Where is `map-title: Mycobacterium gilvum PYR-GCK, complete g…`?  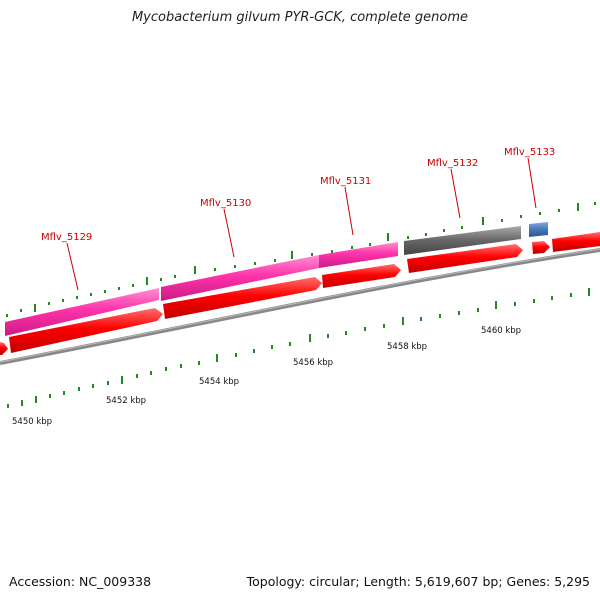
map-title: Mycobacterium gilvum PYR-GCK, complete g… is located at coordinates (300, 17).